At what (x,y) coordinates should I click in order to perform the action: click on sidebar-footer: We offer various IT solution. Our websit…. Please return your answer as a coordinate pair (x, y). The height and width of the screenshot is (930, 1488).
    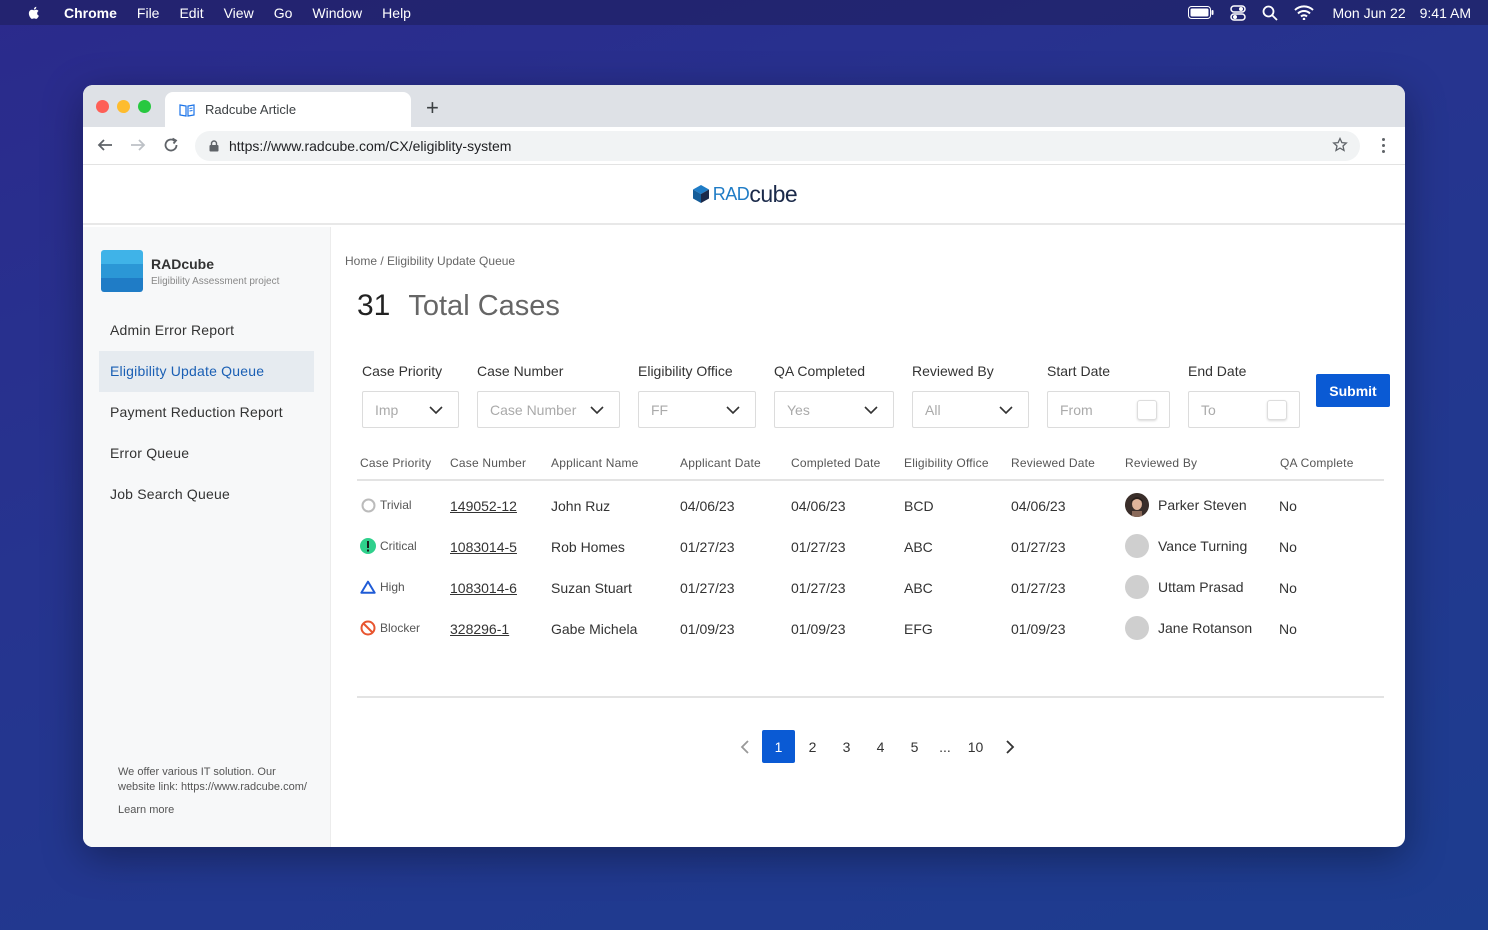
    Looking at the image, I should click on (213, 791).